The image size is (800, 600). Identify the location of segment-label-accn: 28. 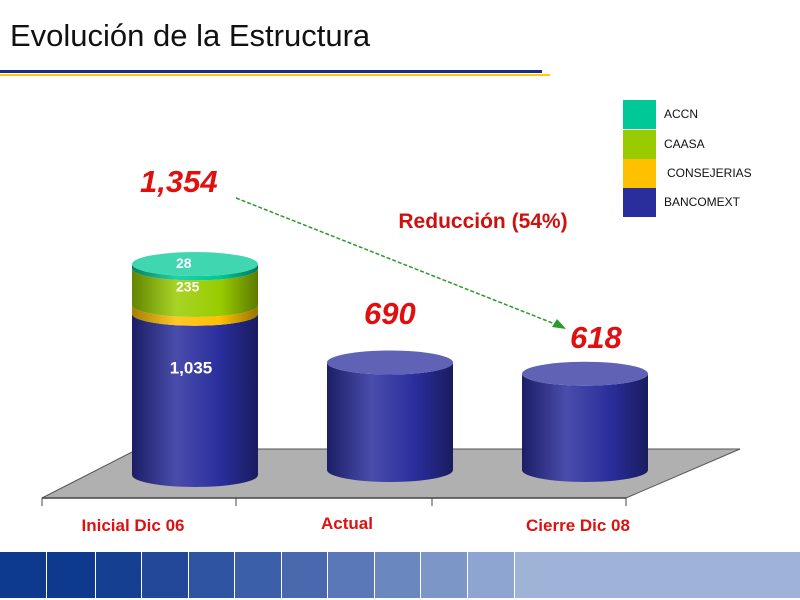
(184, 263).